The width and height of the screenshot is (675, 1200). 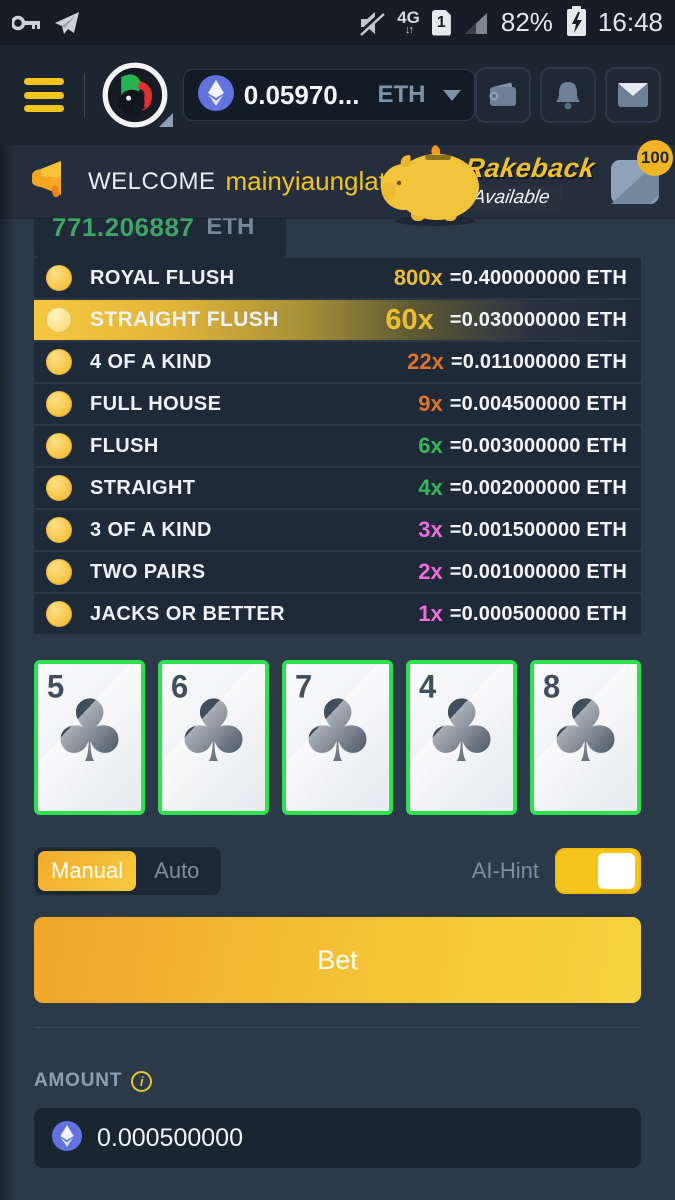 What do you see at coordinates (337, 404) in the screenshot?
I see `paytable-row-full-house: FULL HOUSE 9x =0.004500000 ETH` at bounding box center [337, 404].